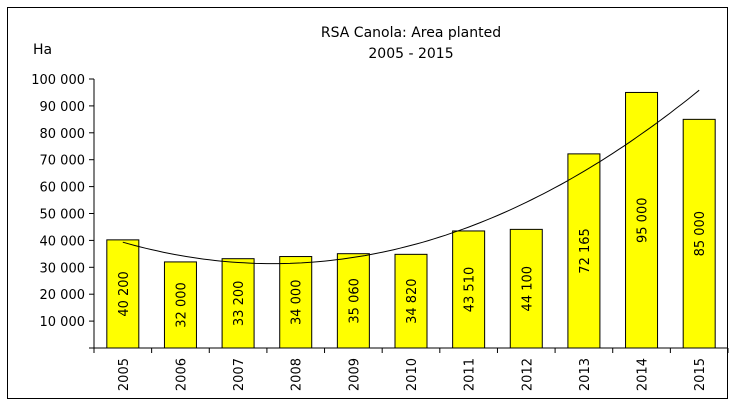 The height and width of the screenshot is (406, 735). What do you see at coordinates (63, 134) in the screenshot?
I see `y-tick-label: 80 000` at bounding box center [63, 134].